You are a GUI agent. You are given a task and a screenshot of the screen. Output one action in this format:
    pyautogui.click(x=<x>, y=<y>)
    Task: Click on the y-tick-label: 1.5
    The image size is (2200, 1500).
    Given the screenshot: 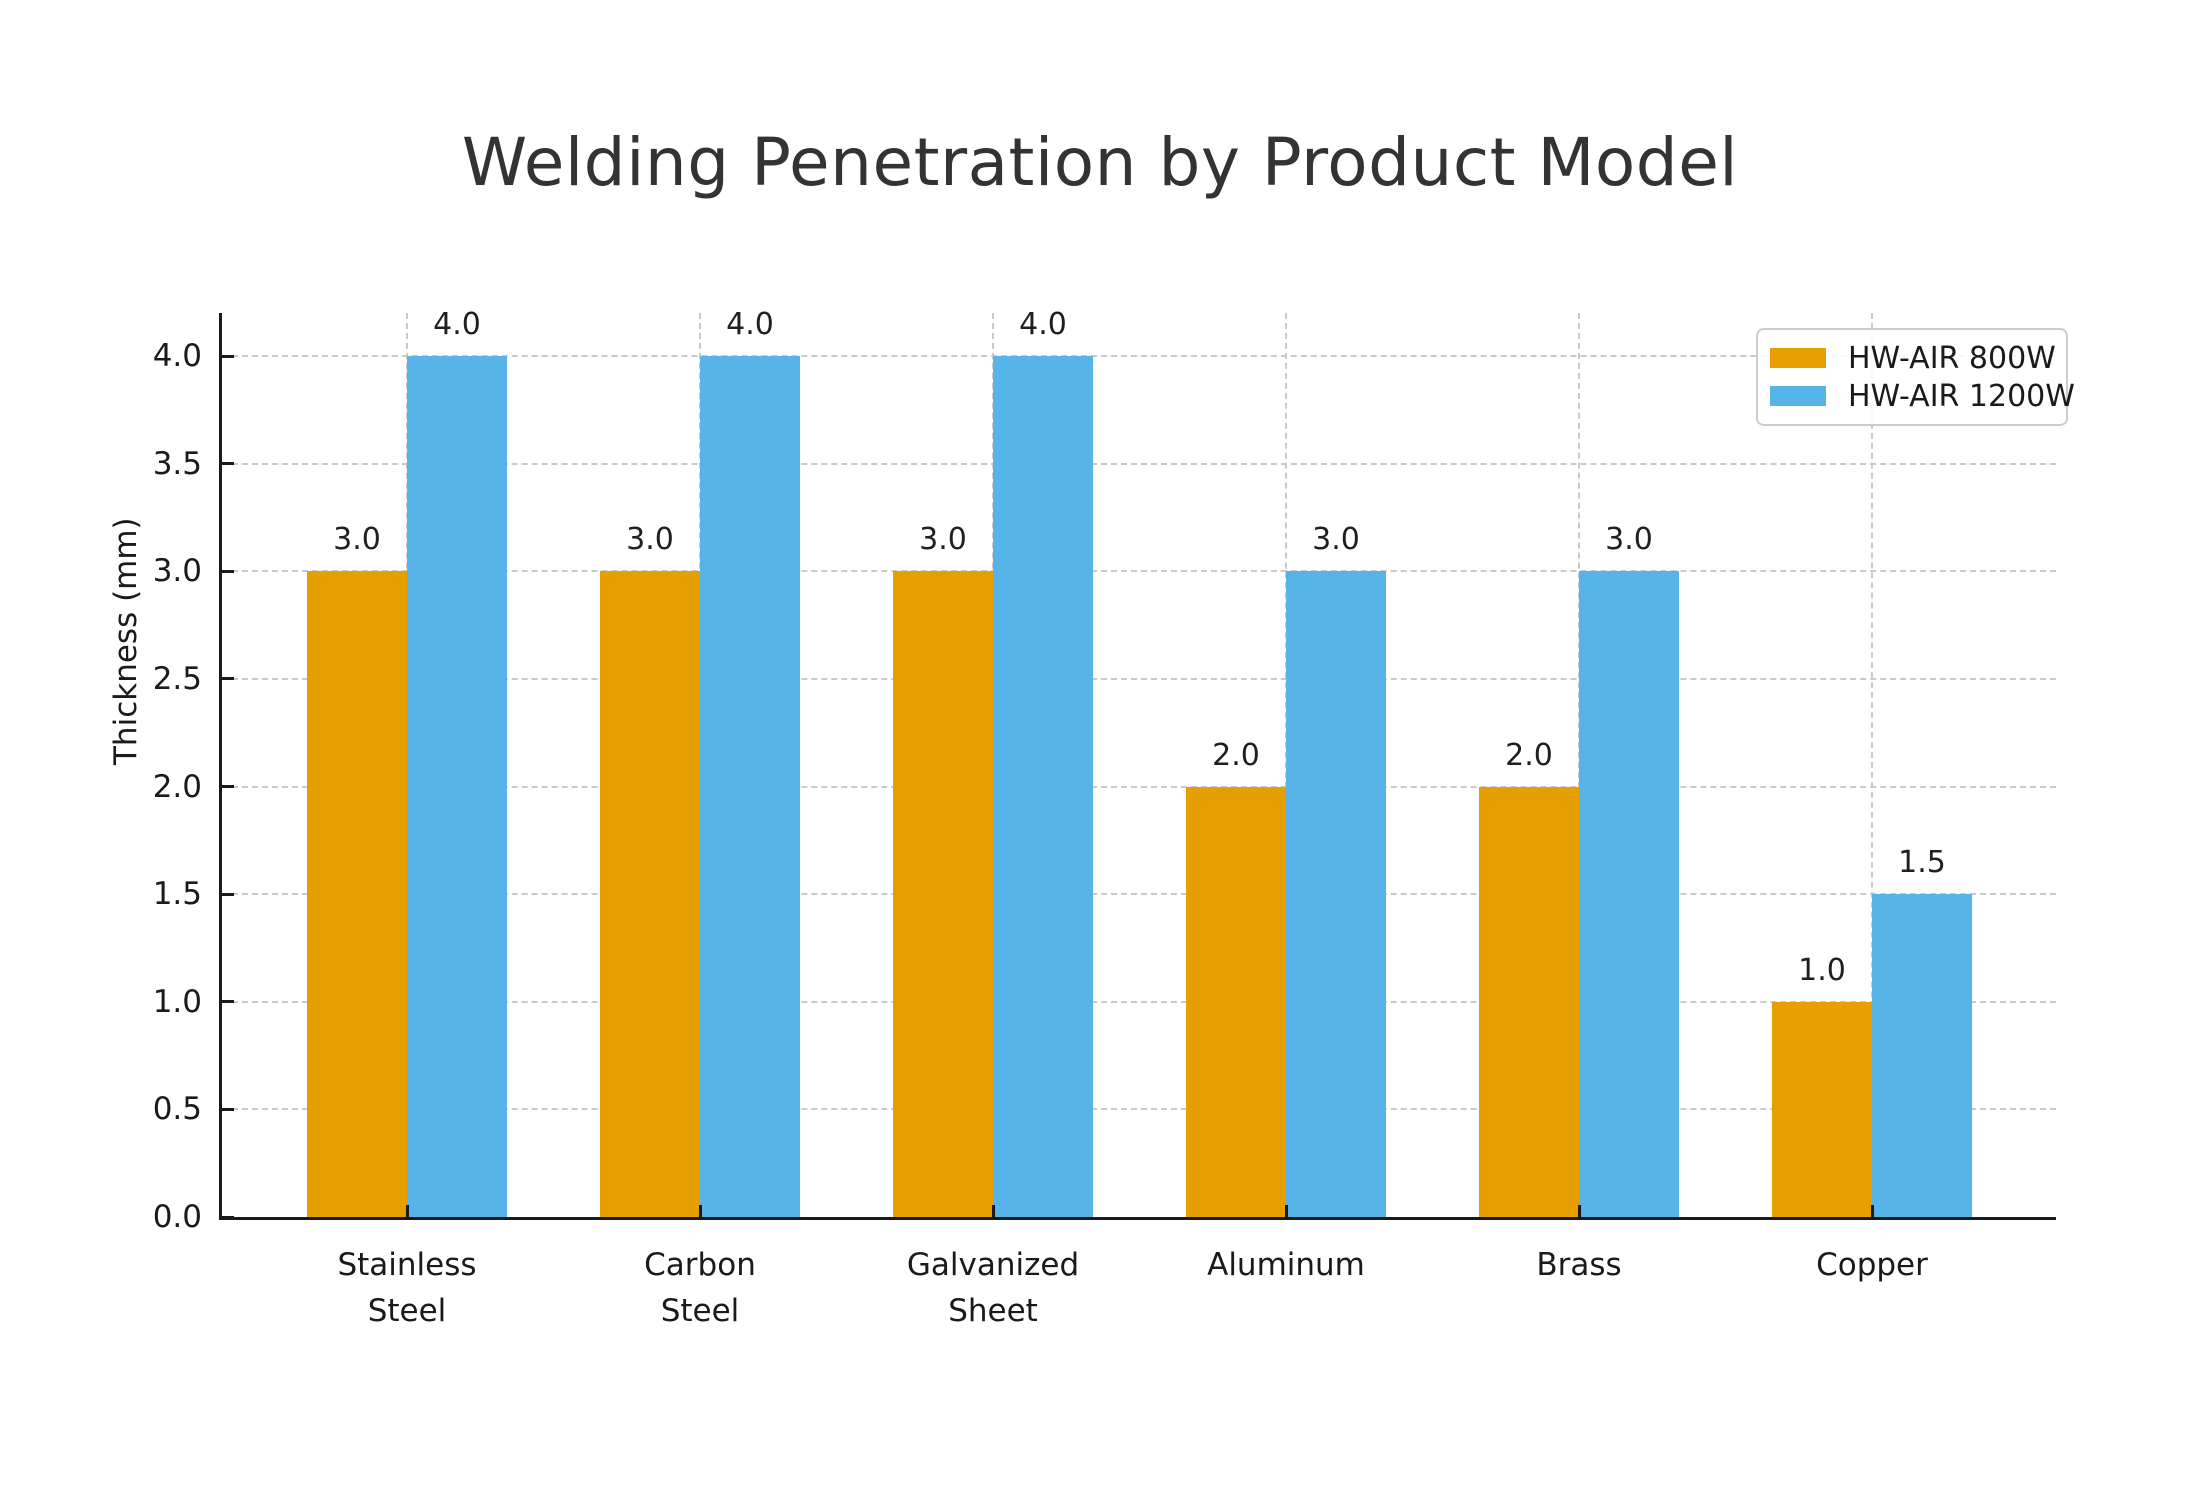 What is the action you would take?
    pyautogui.click(x=177, y=894)
    